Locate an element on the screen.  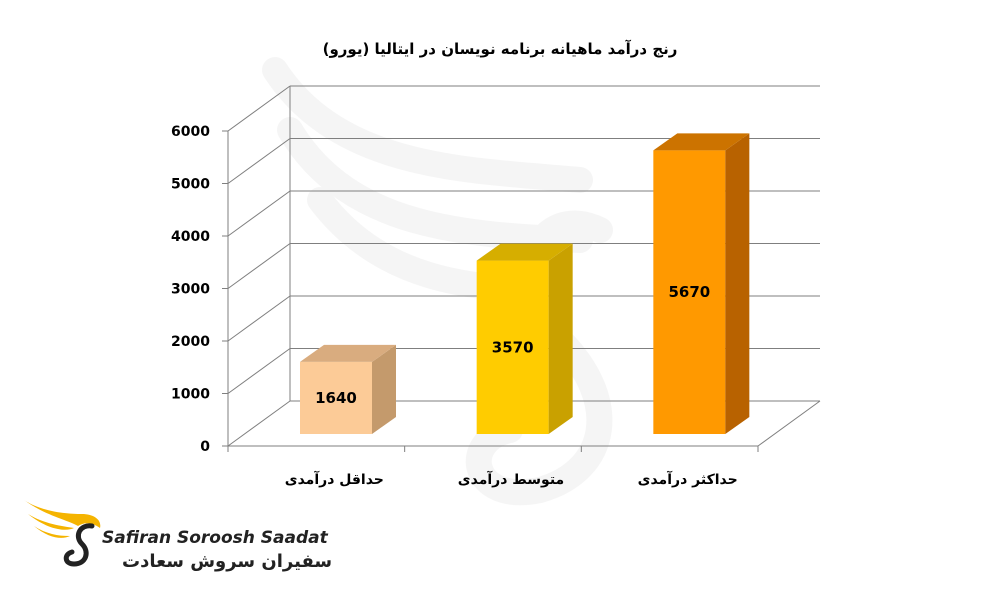
bar: 1640 is located at coordinates (348, 389).